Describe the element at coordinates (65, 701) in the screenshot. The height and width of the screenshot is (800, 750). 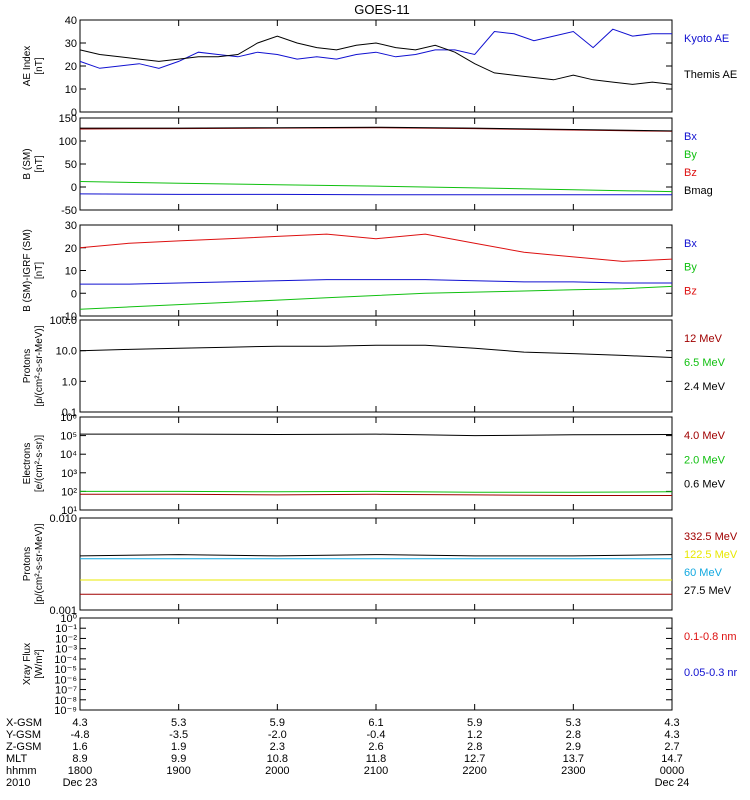
I see `y-tick-label: 10⁻⁸` at that location.